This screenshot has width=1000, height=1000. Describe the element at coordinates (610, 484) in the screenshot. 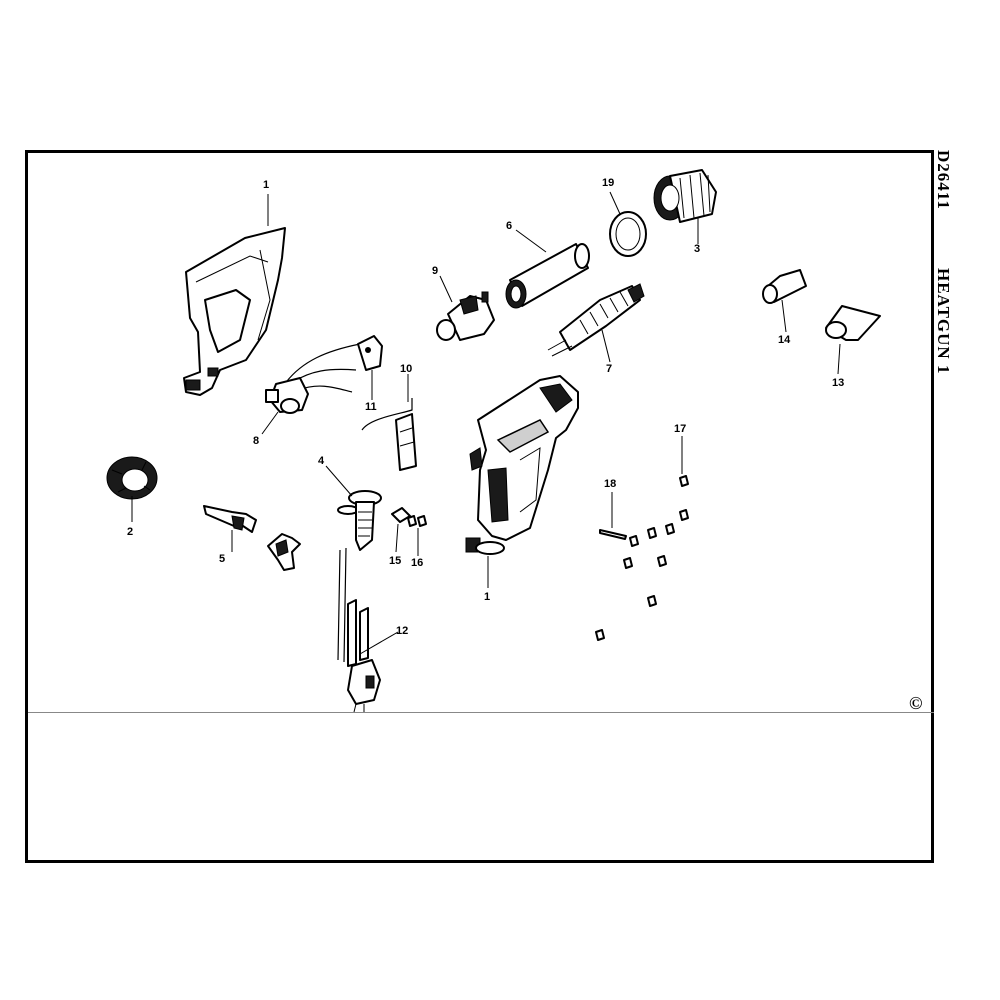

I see `callout-18: 18` at that location.